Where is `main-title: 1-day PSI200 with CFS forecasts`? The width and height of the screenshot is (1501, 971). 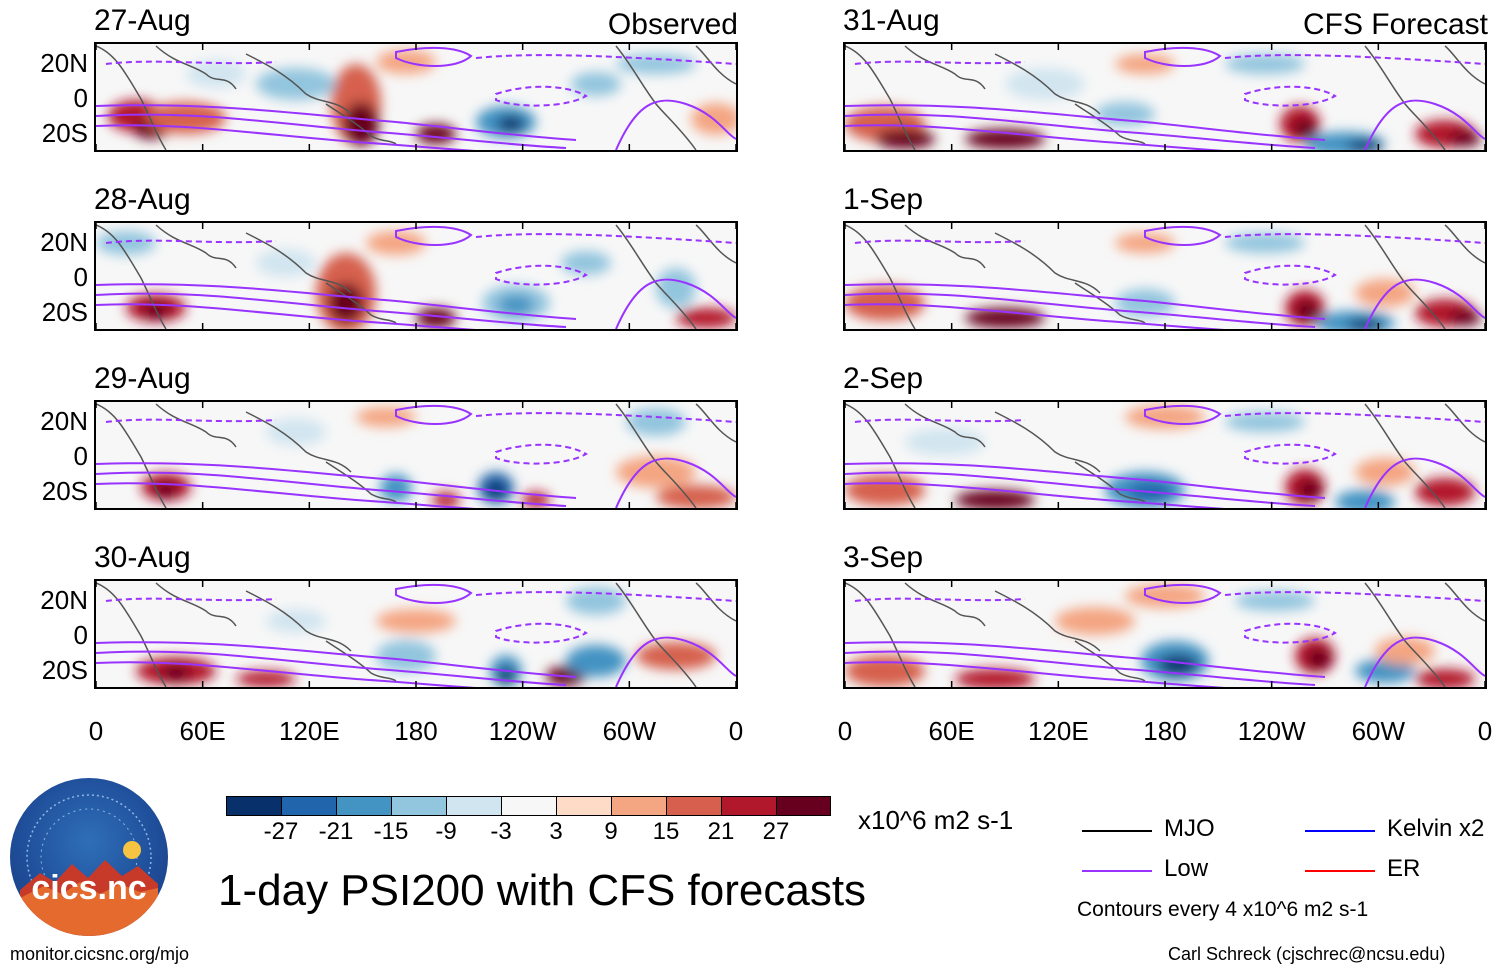 main-title: 1-day PSI200 with CFS forecasts is located at coordinates (542, 890).